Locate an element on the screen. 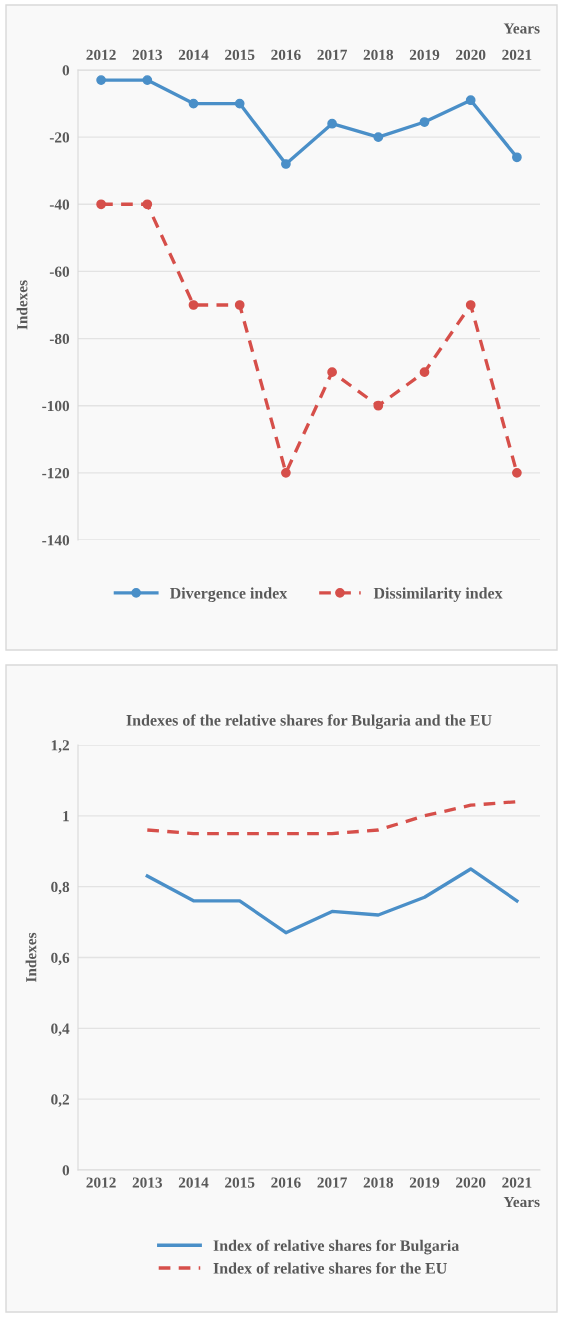 The height and width of the screenshot is (1317, 563). y-tick-label: -60 is located at coordinates (59, 271).